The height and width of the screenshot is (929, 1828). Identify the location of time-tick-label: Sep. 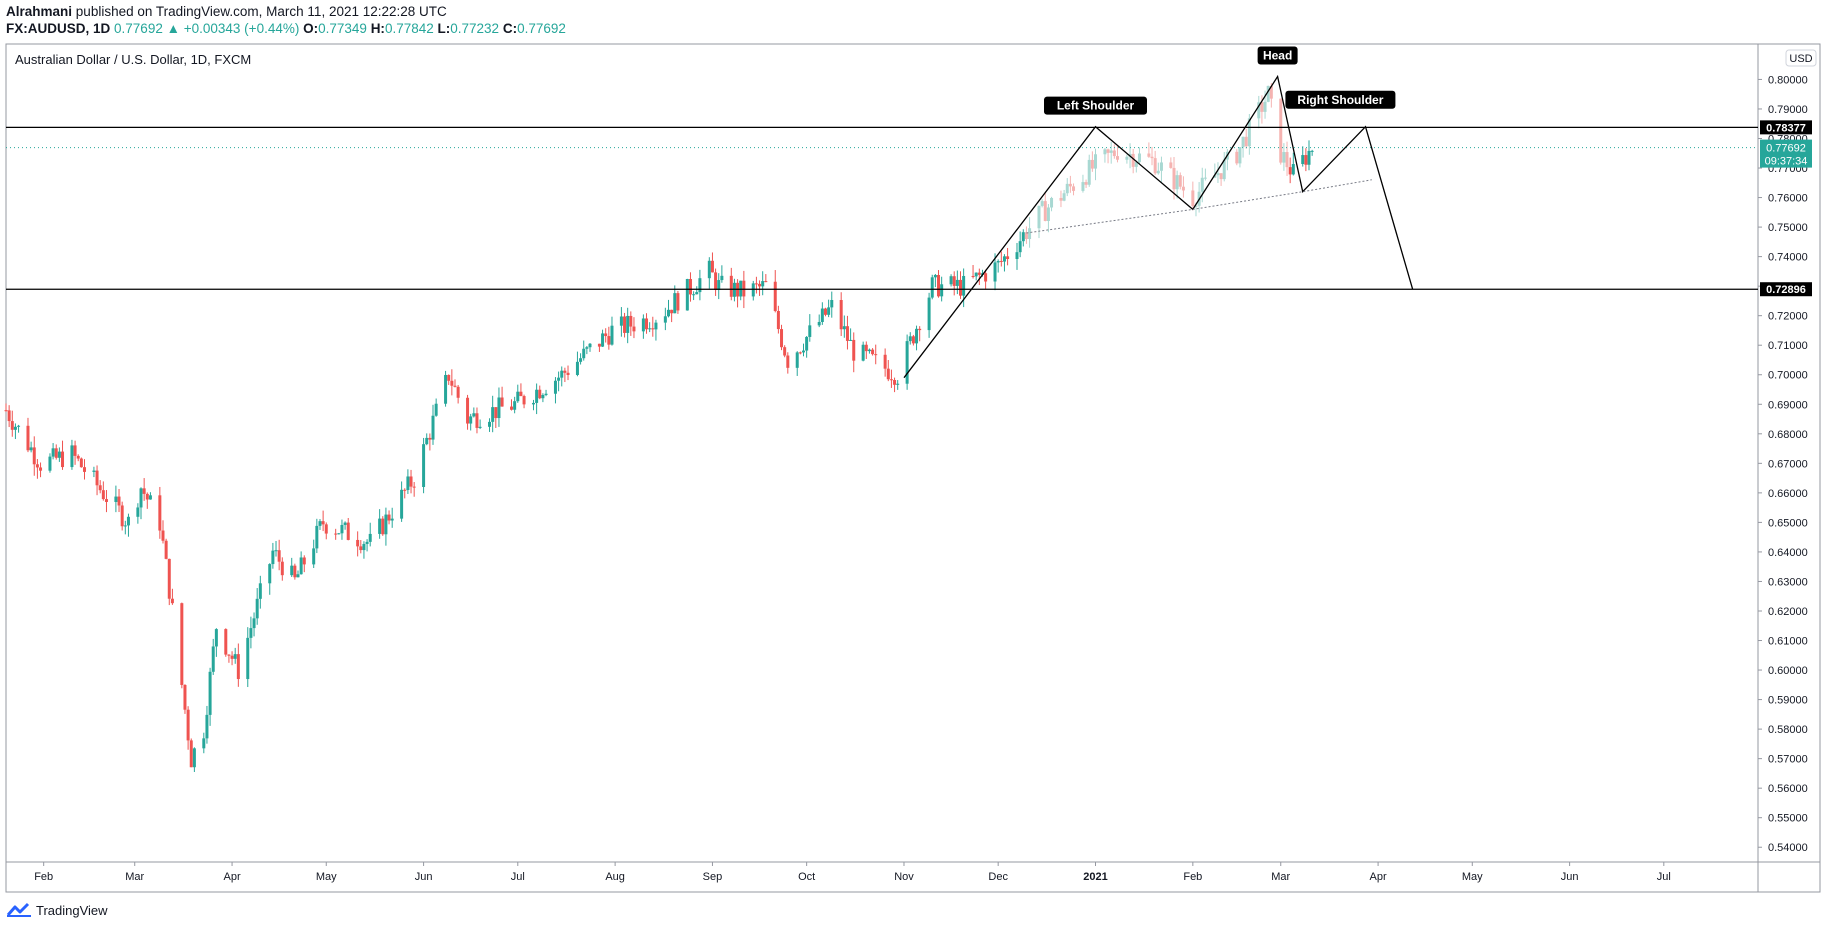
(713, 877).